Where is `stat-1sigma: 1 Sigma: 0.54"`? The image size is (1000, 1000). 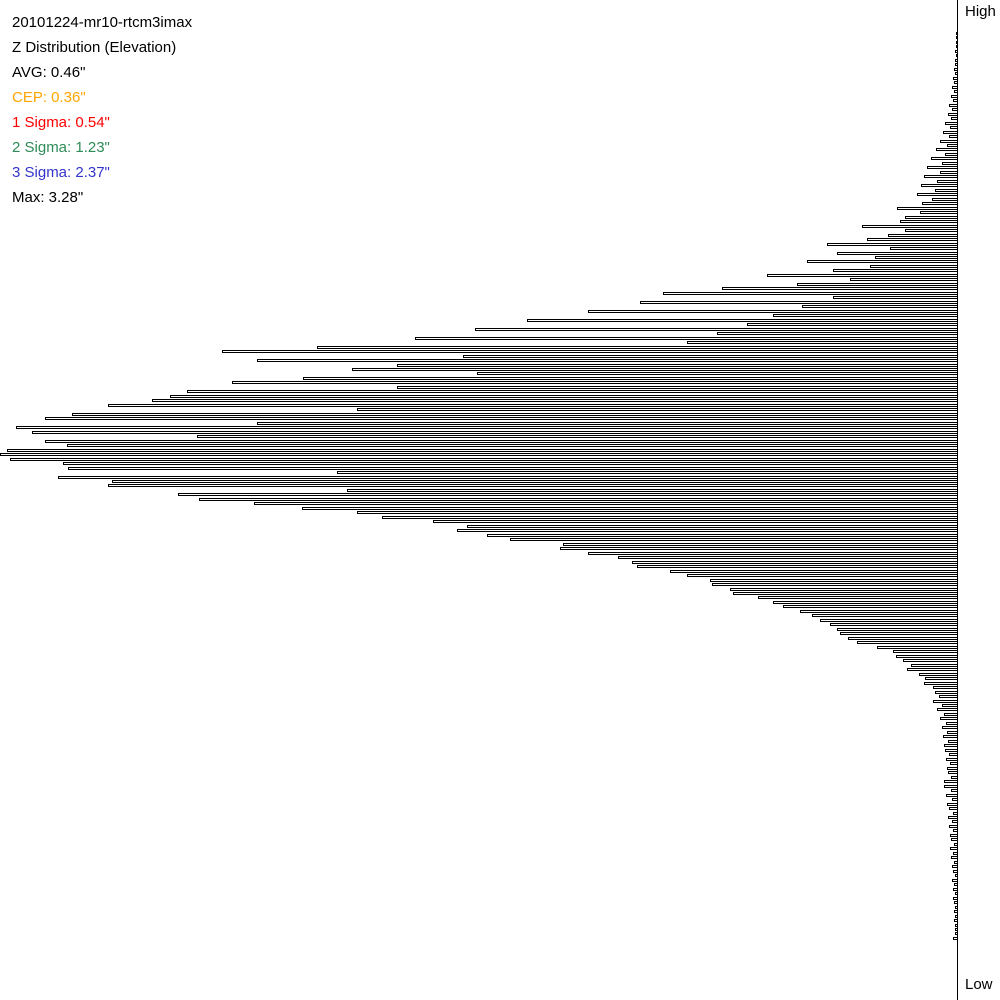 stat-1sigma: 1 Sigma: 0.54" is located at coordinates (61, 122).